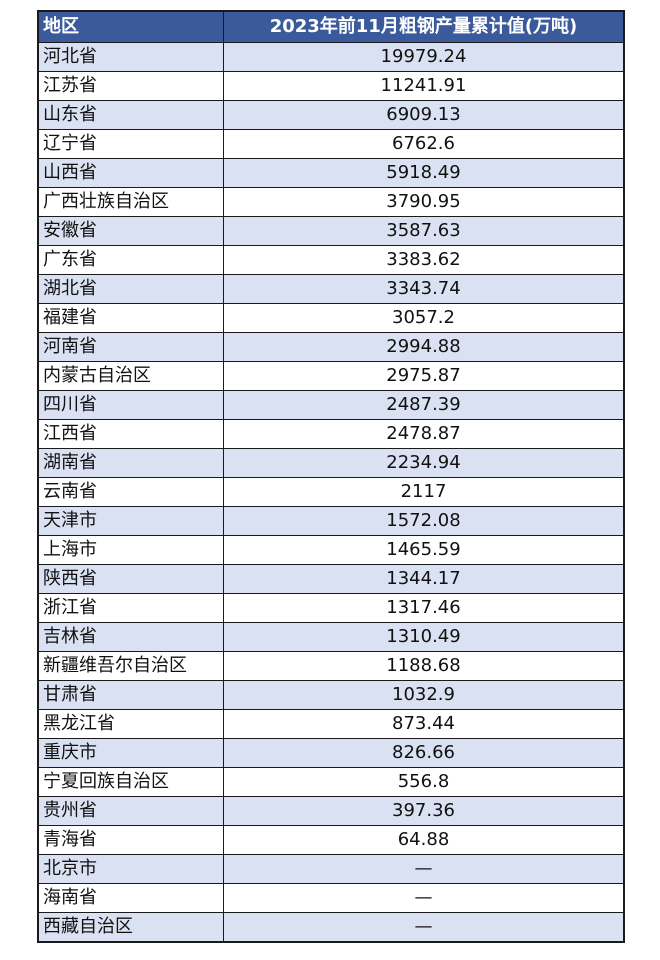 The width and height of the screenshot is (660, 960). What do you see at coordinates (130, 637) in the screenshot?
I see `region-cell: 吉林省` at bounding box center [130, 637].